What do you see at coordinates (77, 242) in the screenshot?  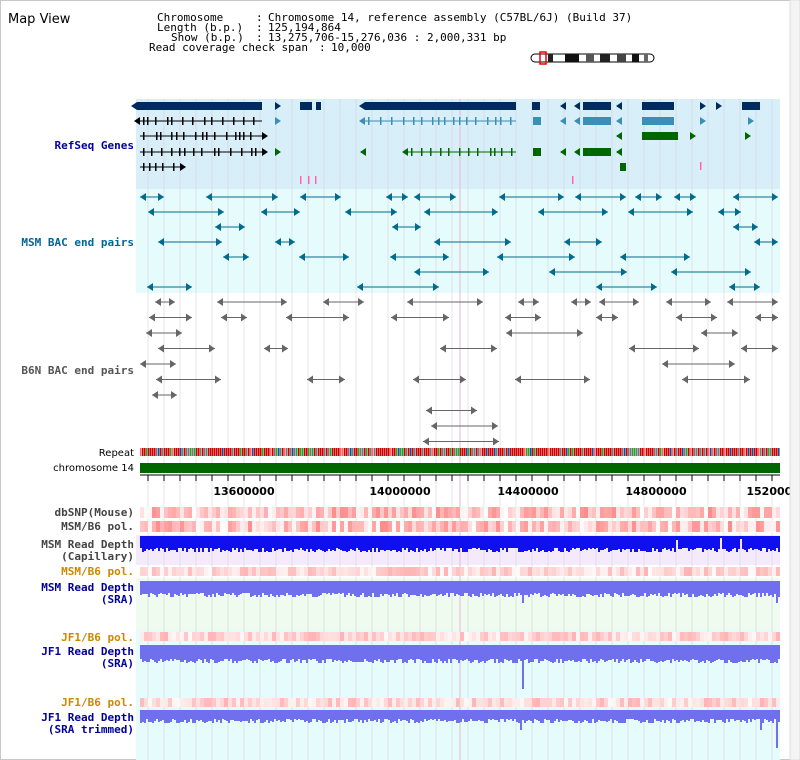 I see `label-msm-bac: MSM BAC end pairs` at bounding box center [77, 242].